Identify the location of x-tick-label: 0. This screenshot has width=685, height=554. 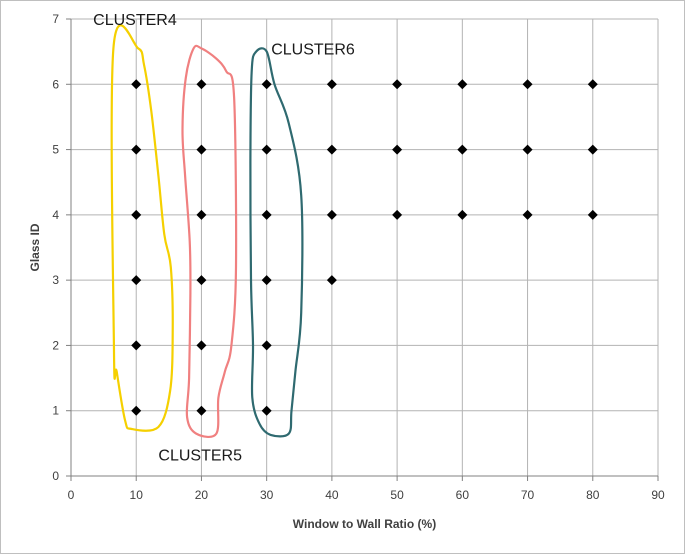
(71, 495).